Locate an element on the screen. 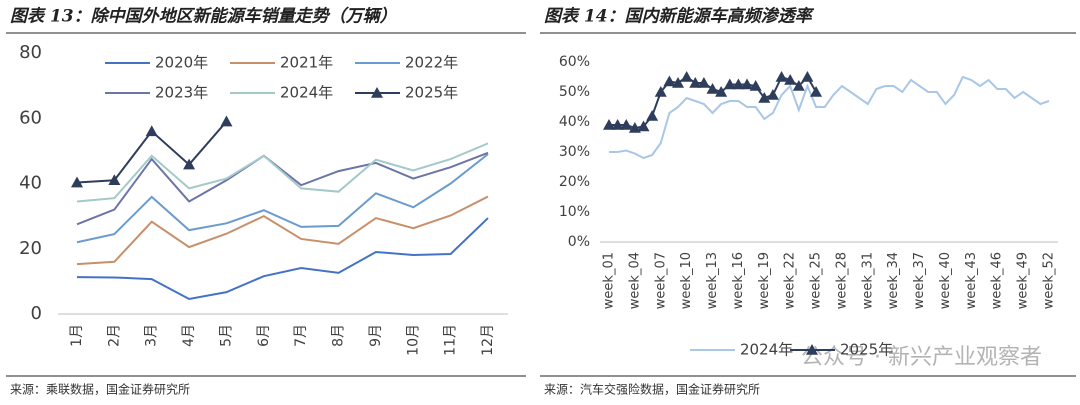 Image resolution: width=1080 pixels, height=405 pixels. x-tick-label: week_46 is located at coordinates (997, 280).